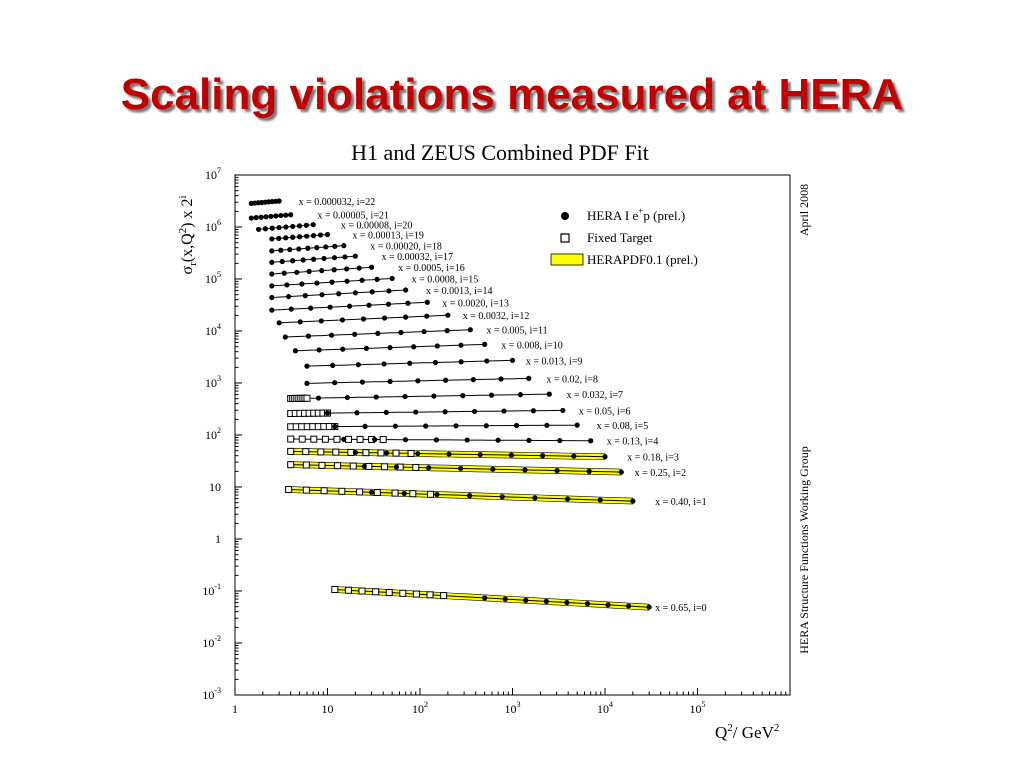  What do you see at coordinates (389, 305) in the screenshot?
I see `series-9: x = 0.0020, i=13` at bounding box center [389, 305].